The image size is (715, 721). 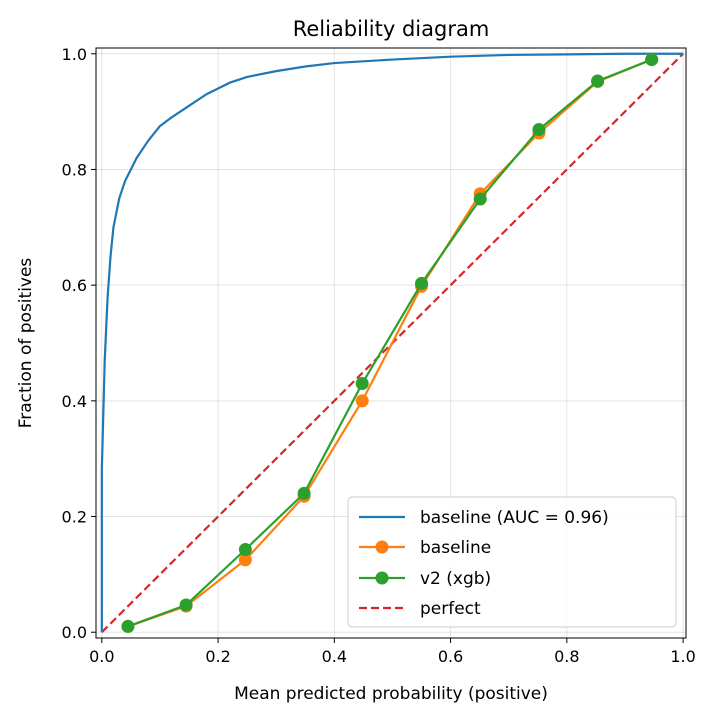 I want to click on legend-box, so click(x=512, y=562).